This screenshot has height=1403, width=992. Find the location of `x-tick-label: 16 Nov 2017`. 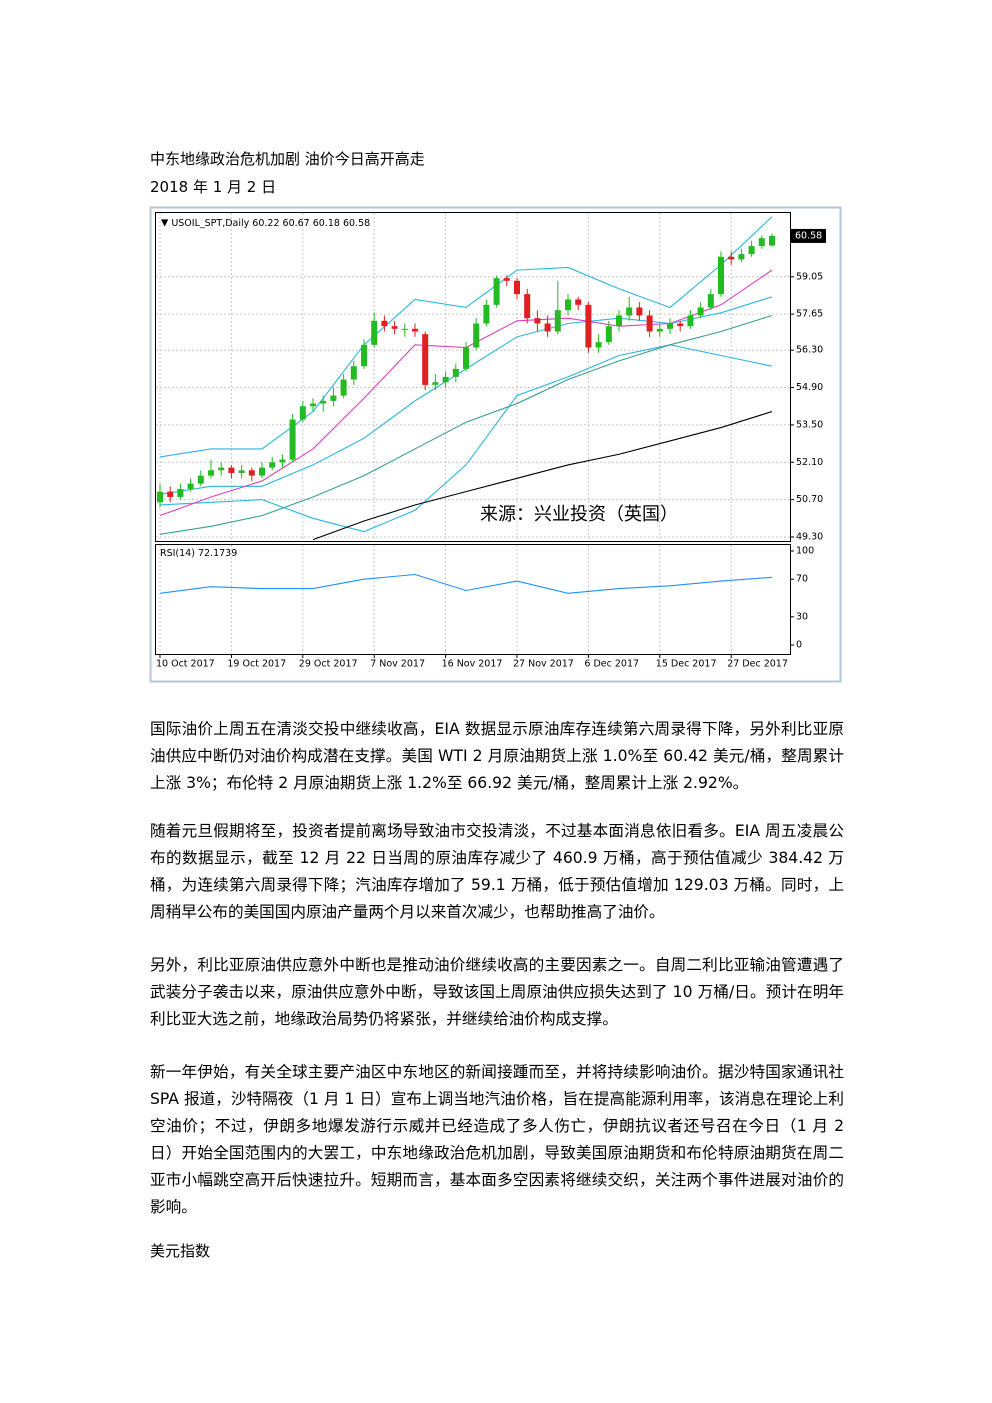

x-tick-label: 16 Nov 2017 is located at coordinates (472, 664).